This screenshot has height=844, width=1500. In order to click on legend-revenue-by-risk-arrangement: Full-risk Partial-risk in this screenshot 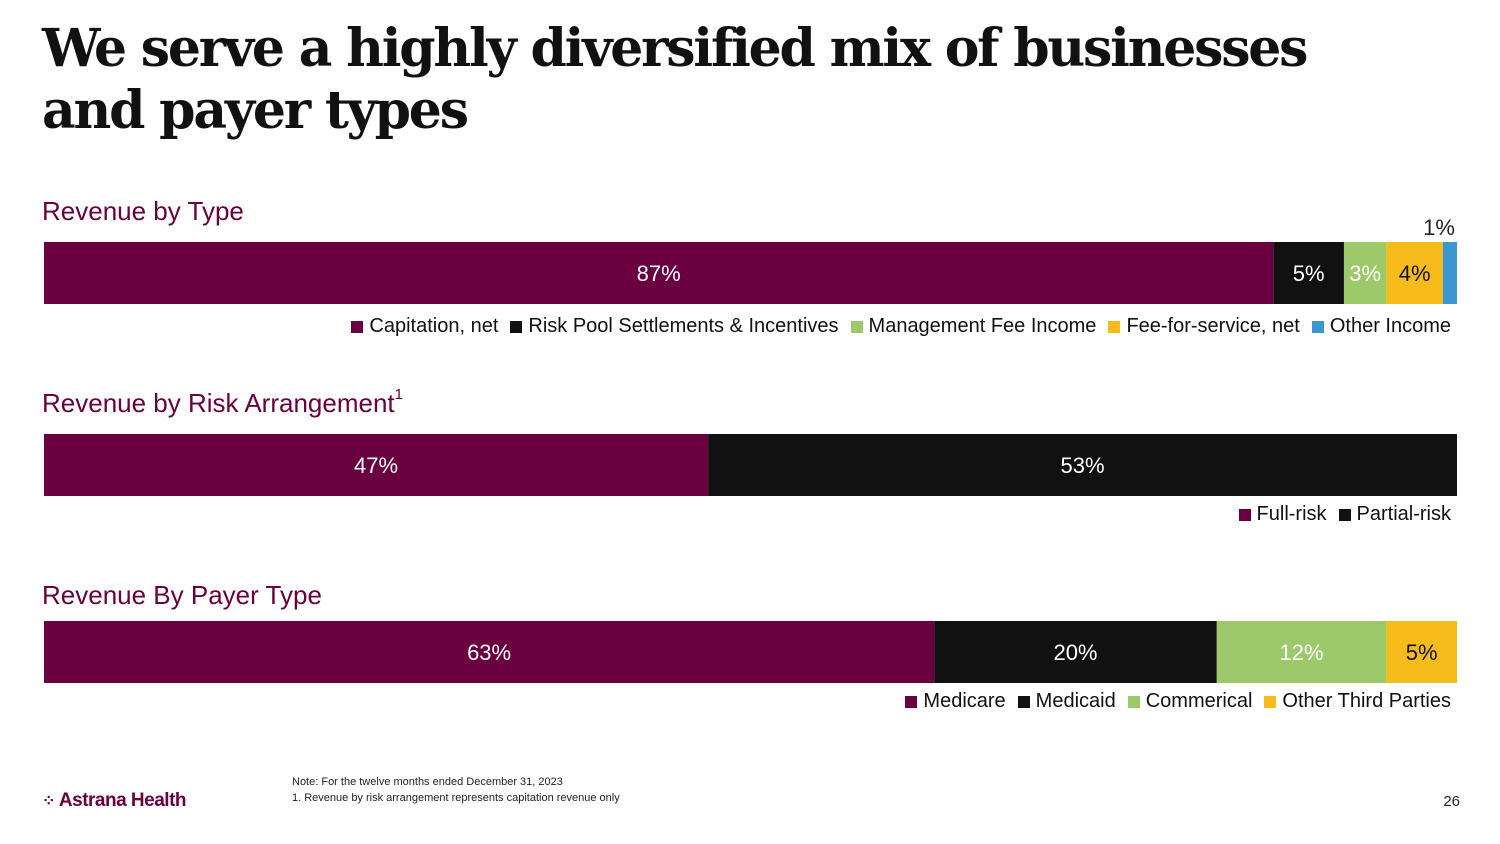, I will do `click(1344, 514)`.